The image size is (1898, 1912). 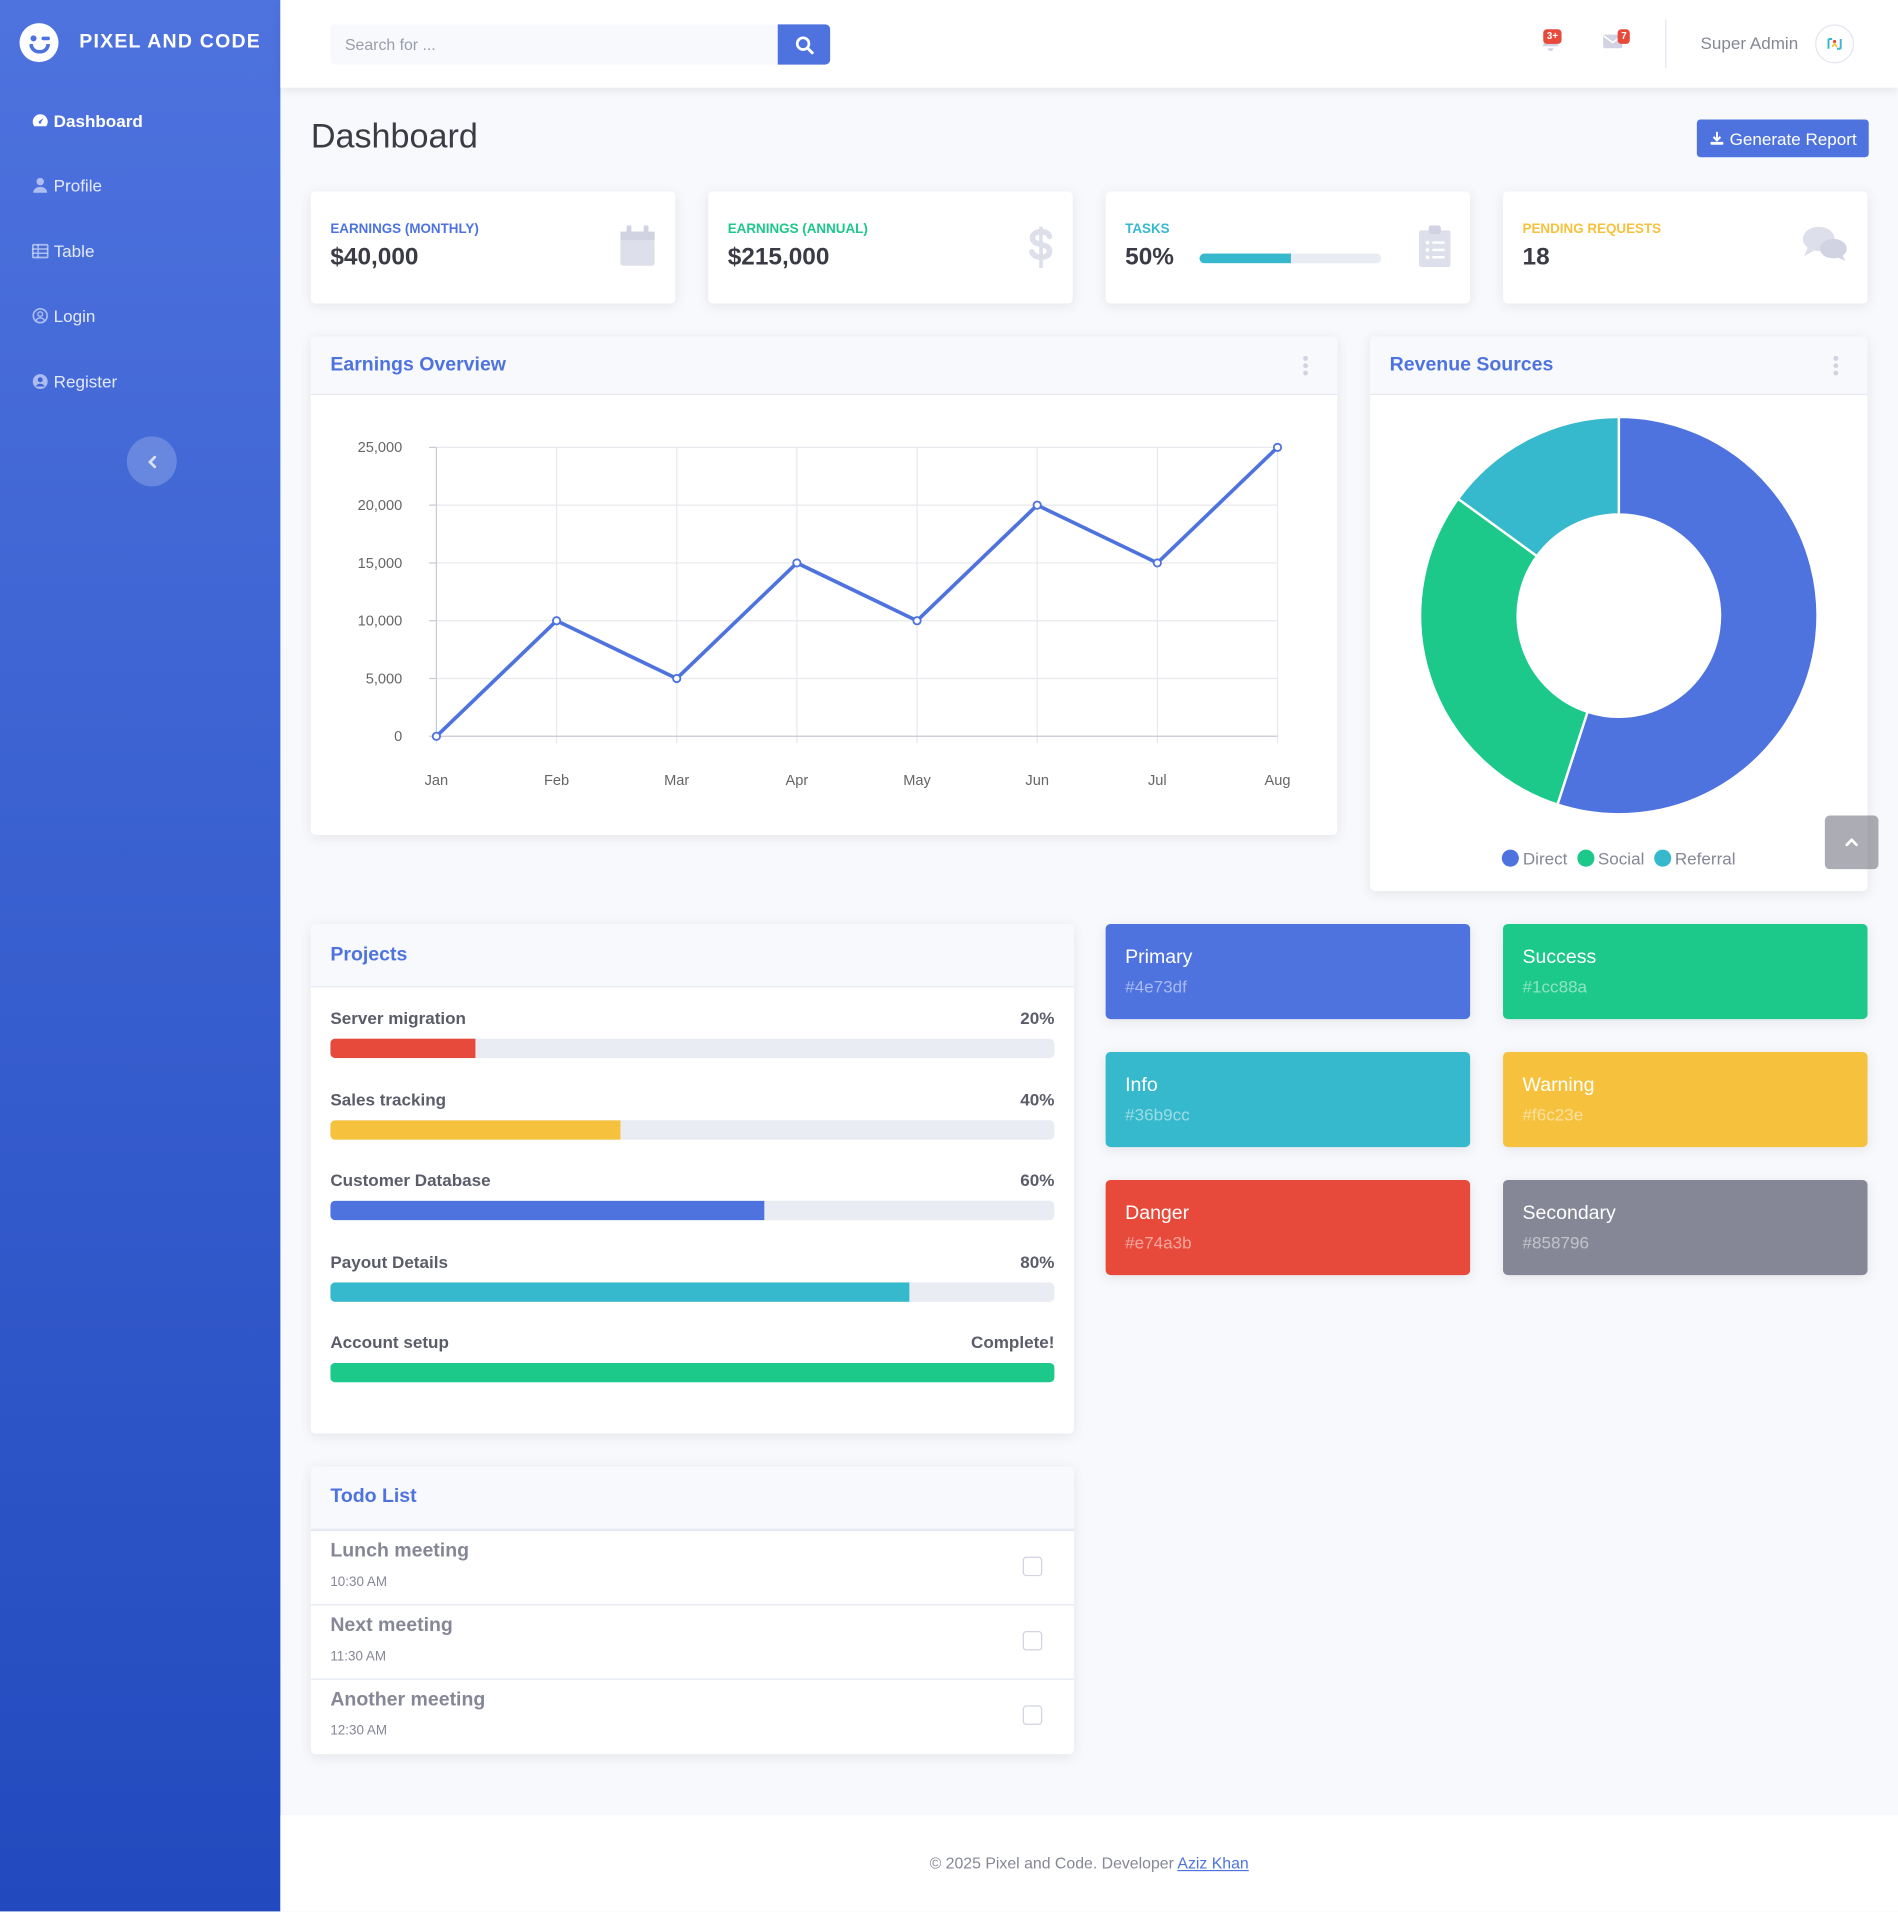 I want to click on calendar-icon, so click(x=637, y=245).